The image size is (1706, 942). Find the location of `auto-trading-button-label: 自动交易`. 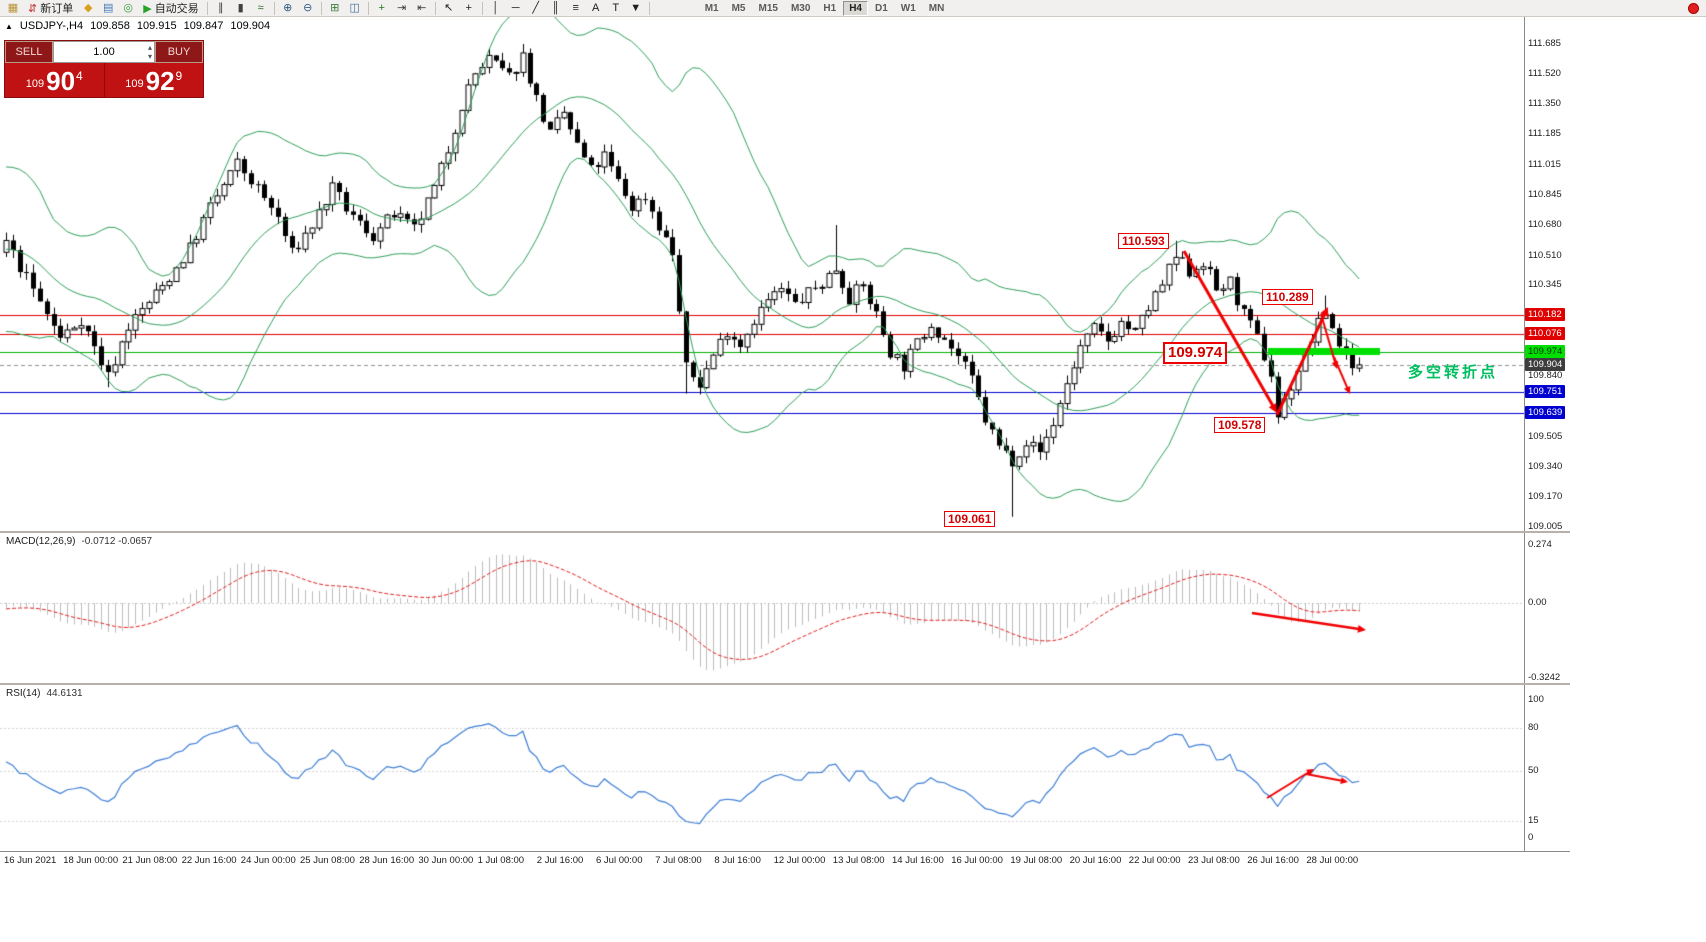

auto-trading-button-label: 自动交易 is located at coordinates (176, 9).